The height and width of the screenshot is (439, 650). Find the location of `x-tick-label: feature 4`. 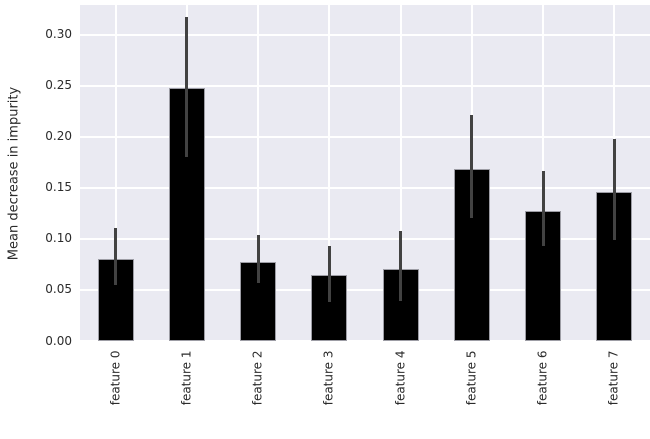

x-tick-label: feature 4 is located at coordinates (400, 377).